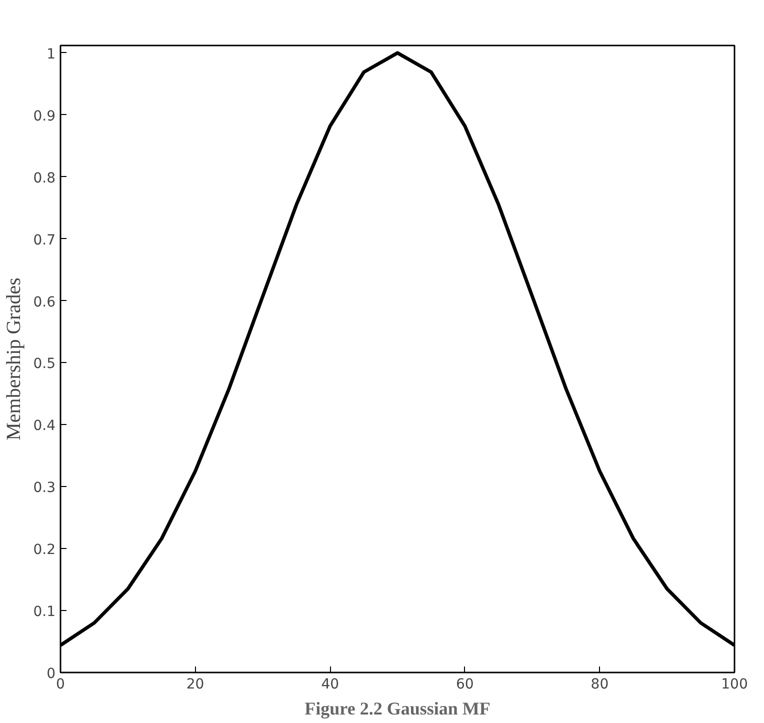 The image size is (764, 723). I want to click on y-axis-title: Membership Grades, so click(14, 358).